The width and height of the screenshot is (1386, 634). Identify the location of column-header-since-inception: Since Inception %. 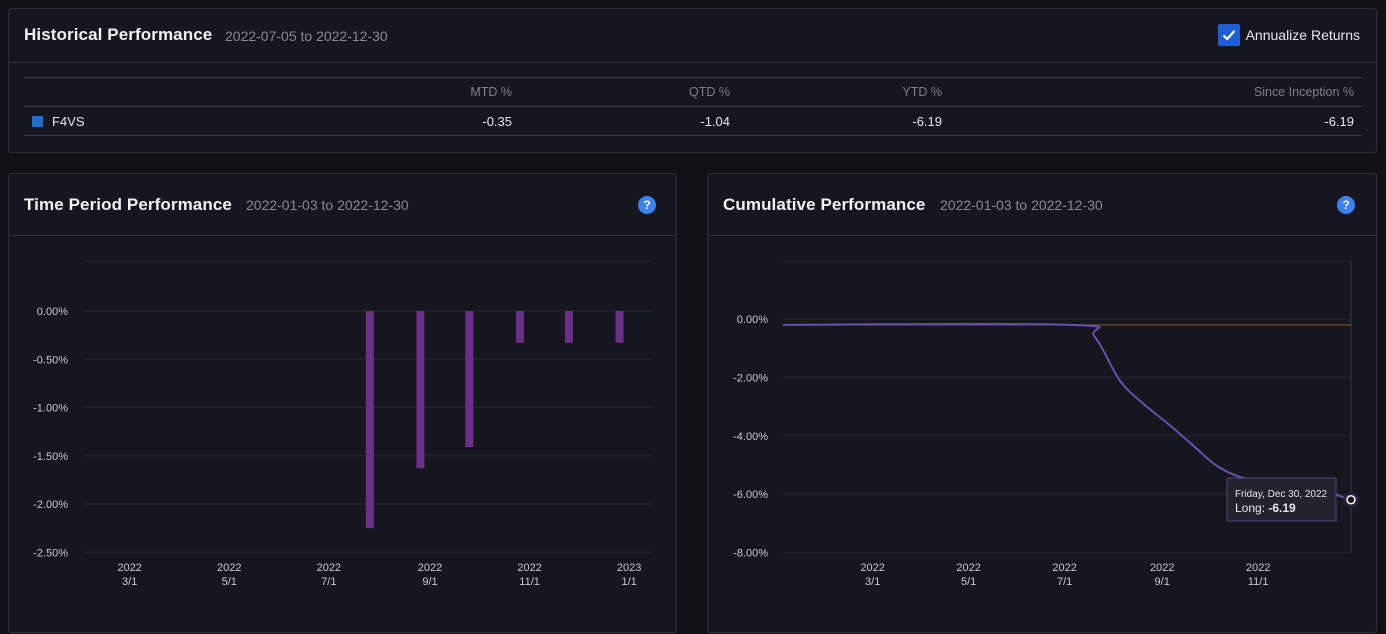
(1156, 92).